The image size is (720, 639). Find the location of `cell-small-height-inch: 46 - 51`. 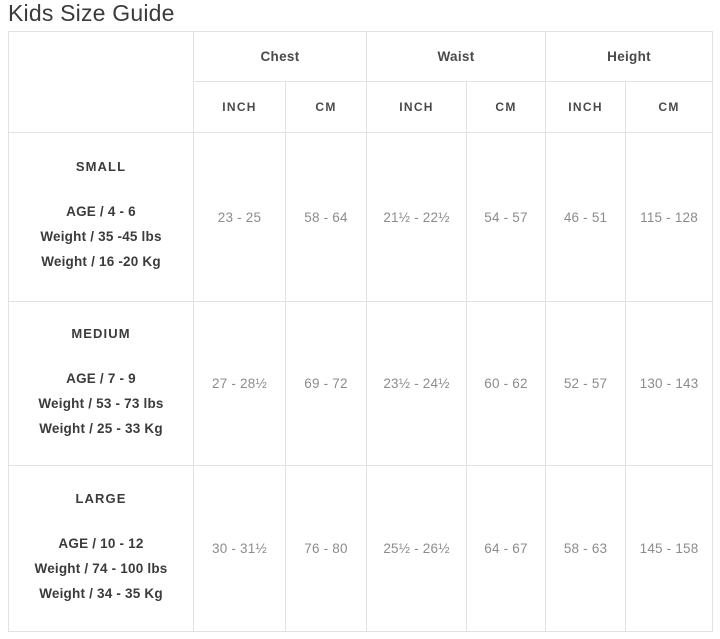

cell-small-height-inch: 46 - 51 is located at coordinates (586, 217).